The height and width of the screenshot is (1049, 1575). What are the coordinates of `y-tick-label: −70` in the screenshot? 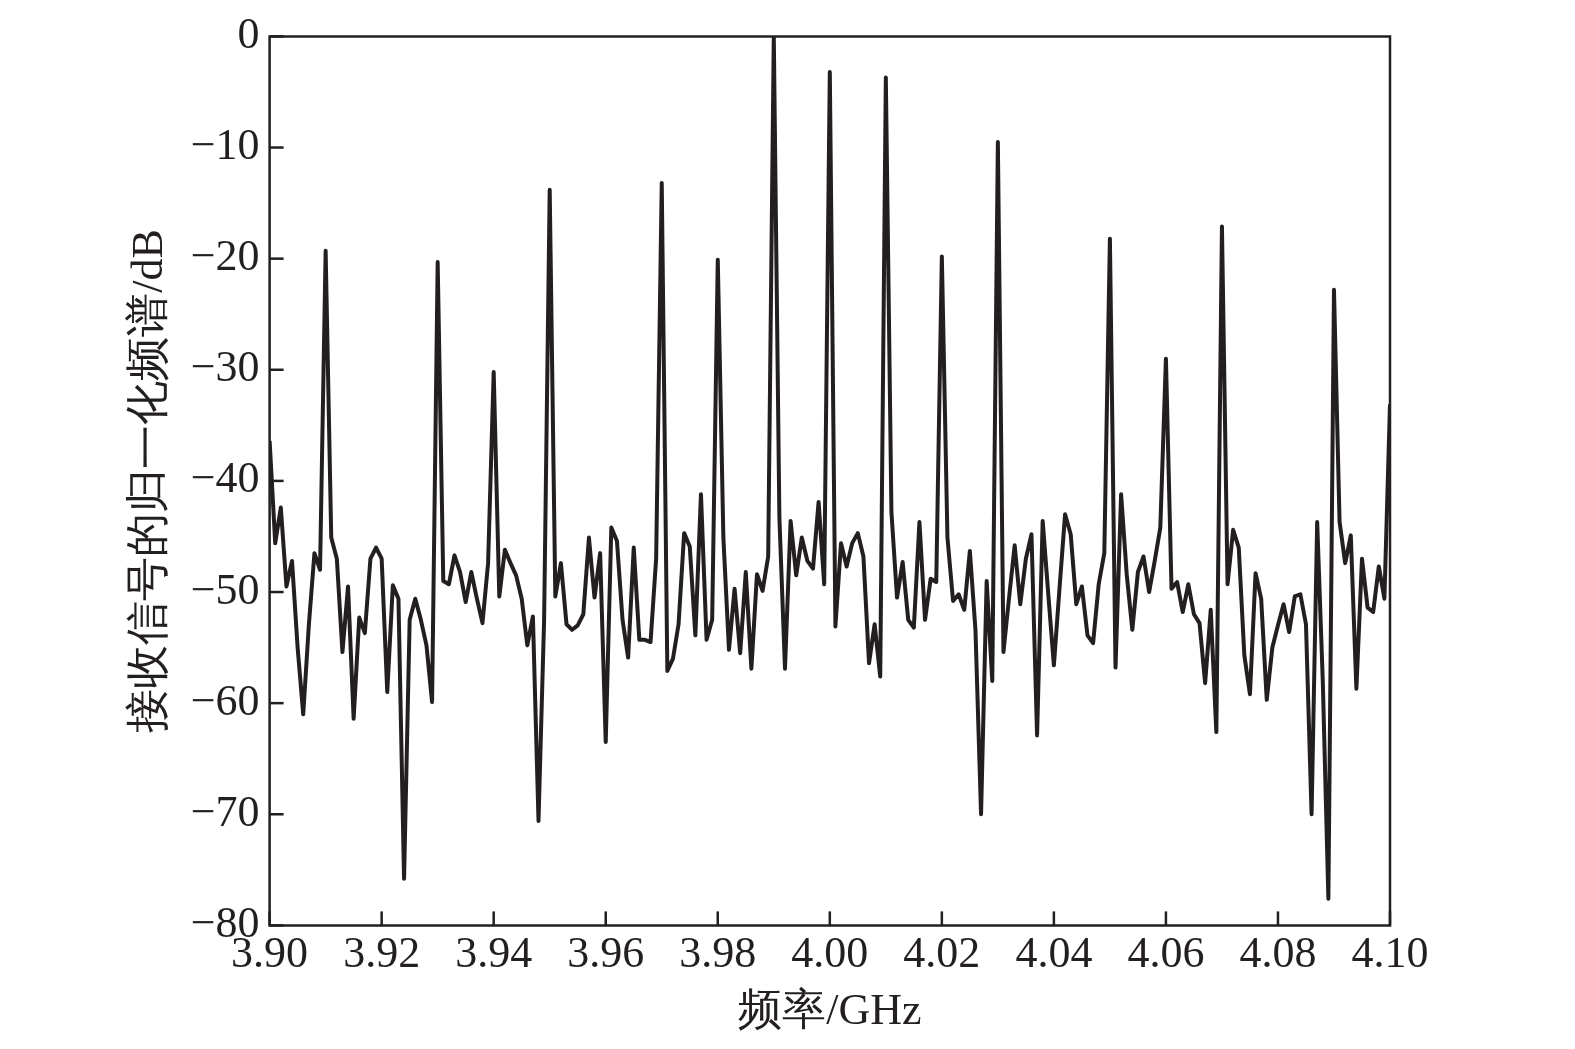 It's located at (225, 811).